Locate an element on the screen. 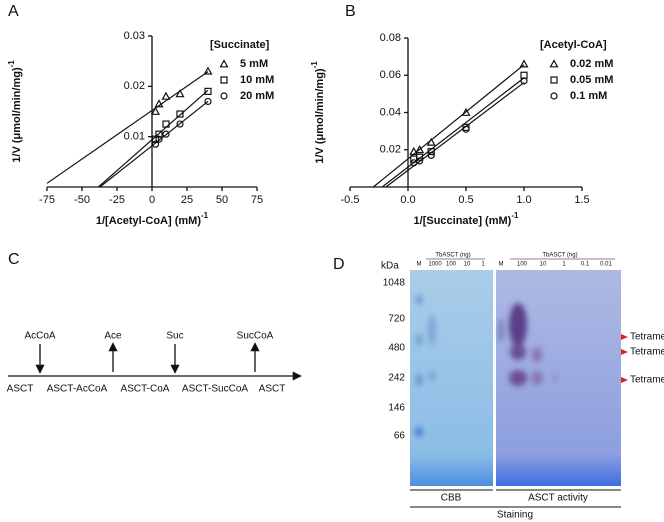  state-label: ASCT is located at coordinates (20, 389).